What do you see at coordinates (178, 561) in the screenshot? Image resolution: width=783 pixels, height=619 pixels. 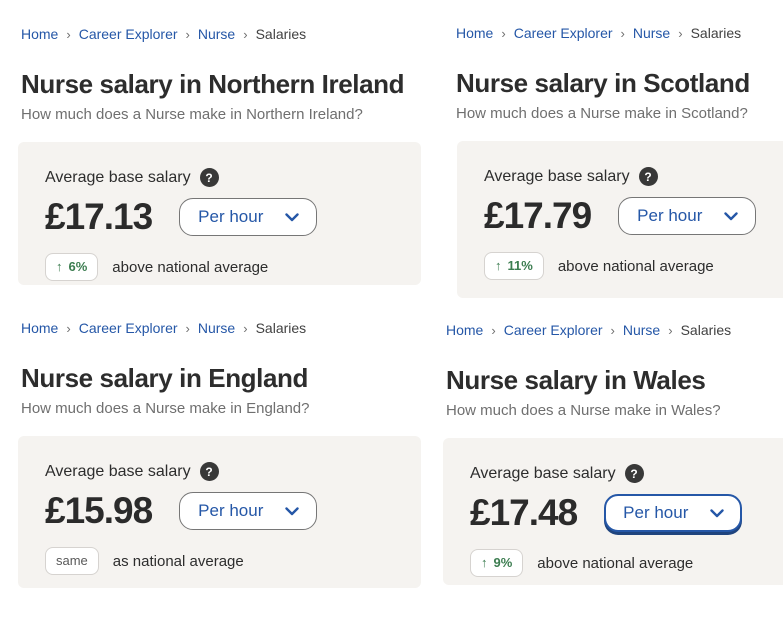 I see `badge-note: as national average` at bounding box center [178, 561].